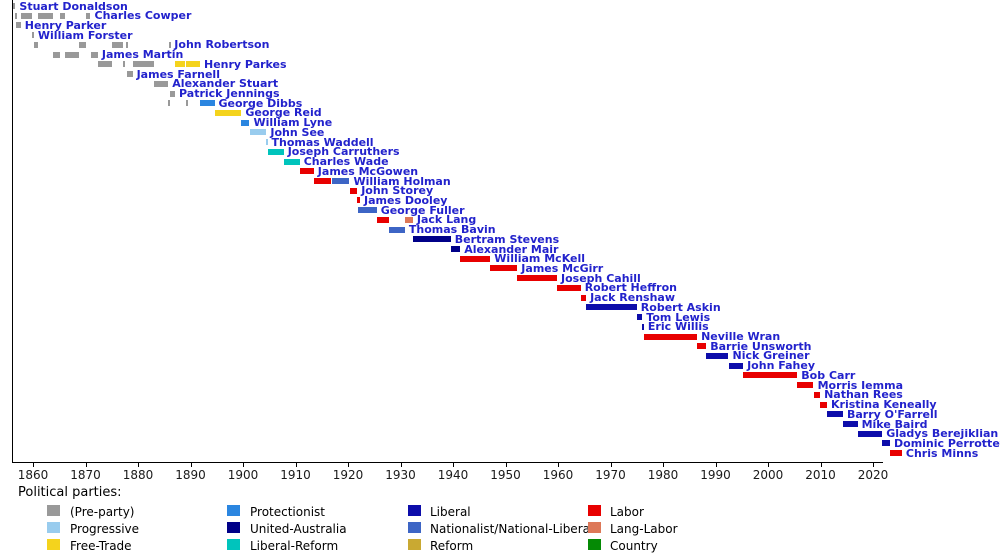 Image resolution: width=1000 pixels, height=553 pixels. What do you see at coordinates (634, 546) in the screenshot?
I see `legend-label-country: Country` at bounding box center [634, 546].